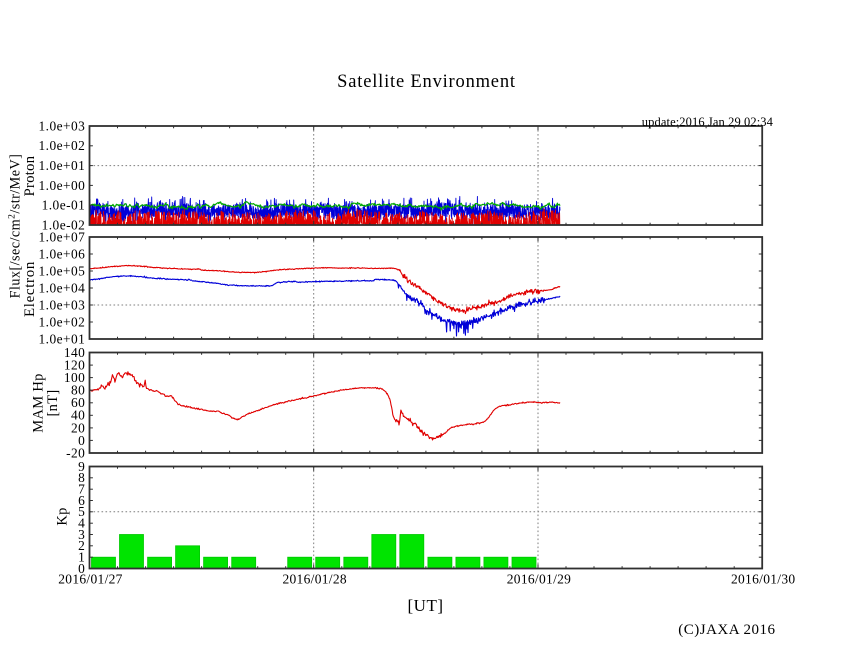 This screenshot has width=846, height=660. I want to click on svg-text: update:2016 Jan 29 02:34, so click(708, 122).